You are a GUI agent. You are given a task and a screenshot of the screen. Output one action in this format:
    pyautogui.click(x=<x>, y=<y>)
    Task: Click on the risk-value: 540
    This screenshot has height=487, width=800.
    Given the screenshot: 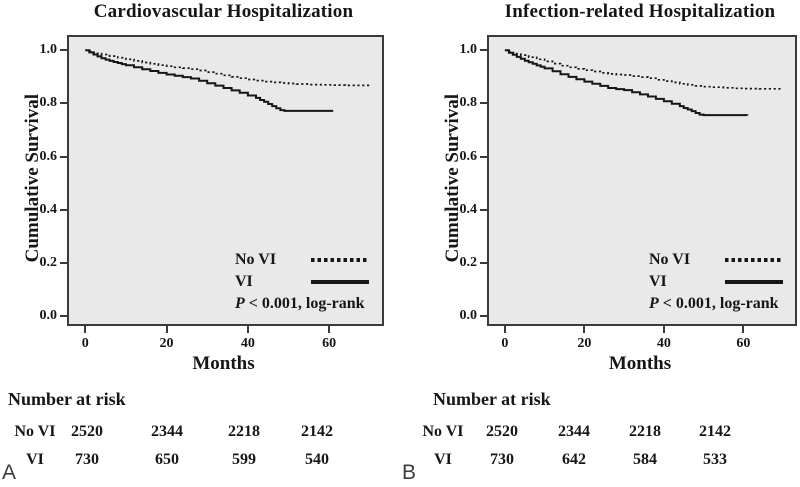 What is the action you would take?
    pyautogui.click(x=317, y=459)
    